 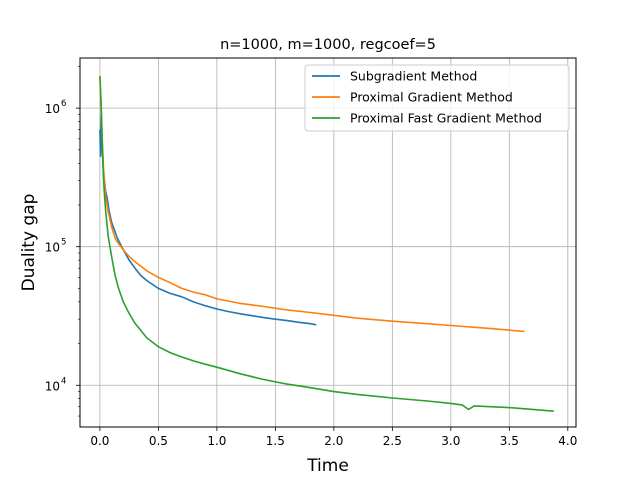 I want to click on x-tick-label: 0.5, so click(x=158, y=441).